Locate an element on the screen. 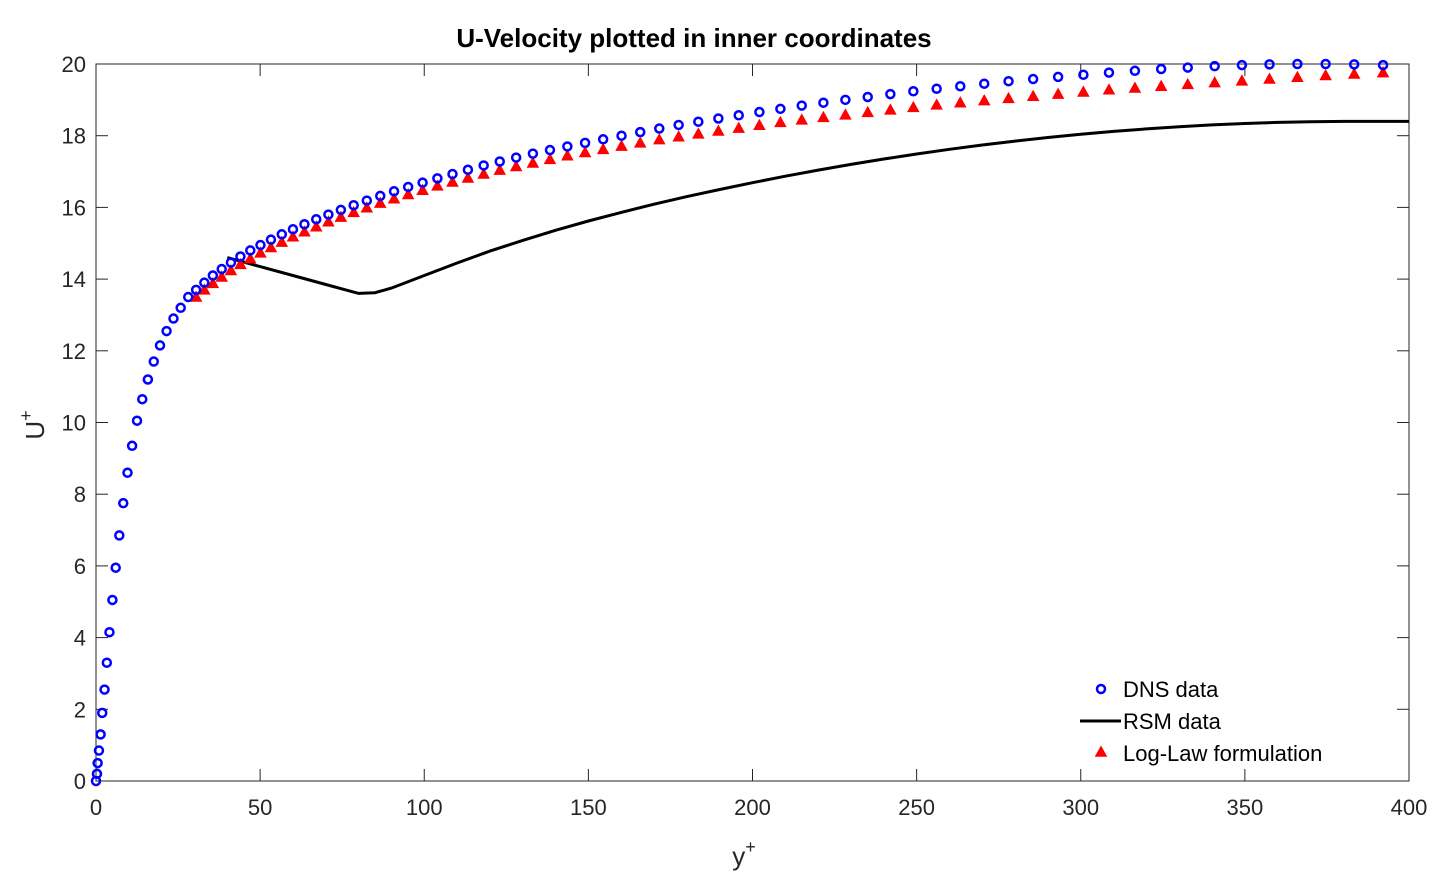 The height and width of the screenshot is (876, 1433). x-axis-label-text: y is located at coordinates (738, 856).